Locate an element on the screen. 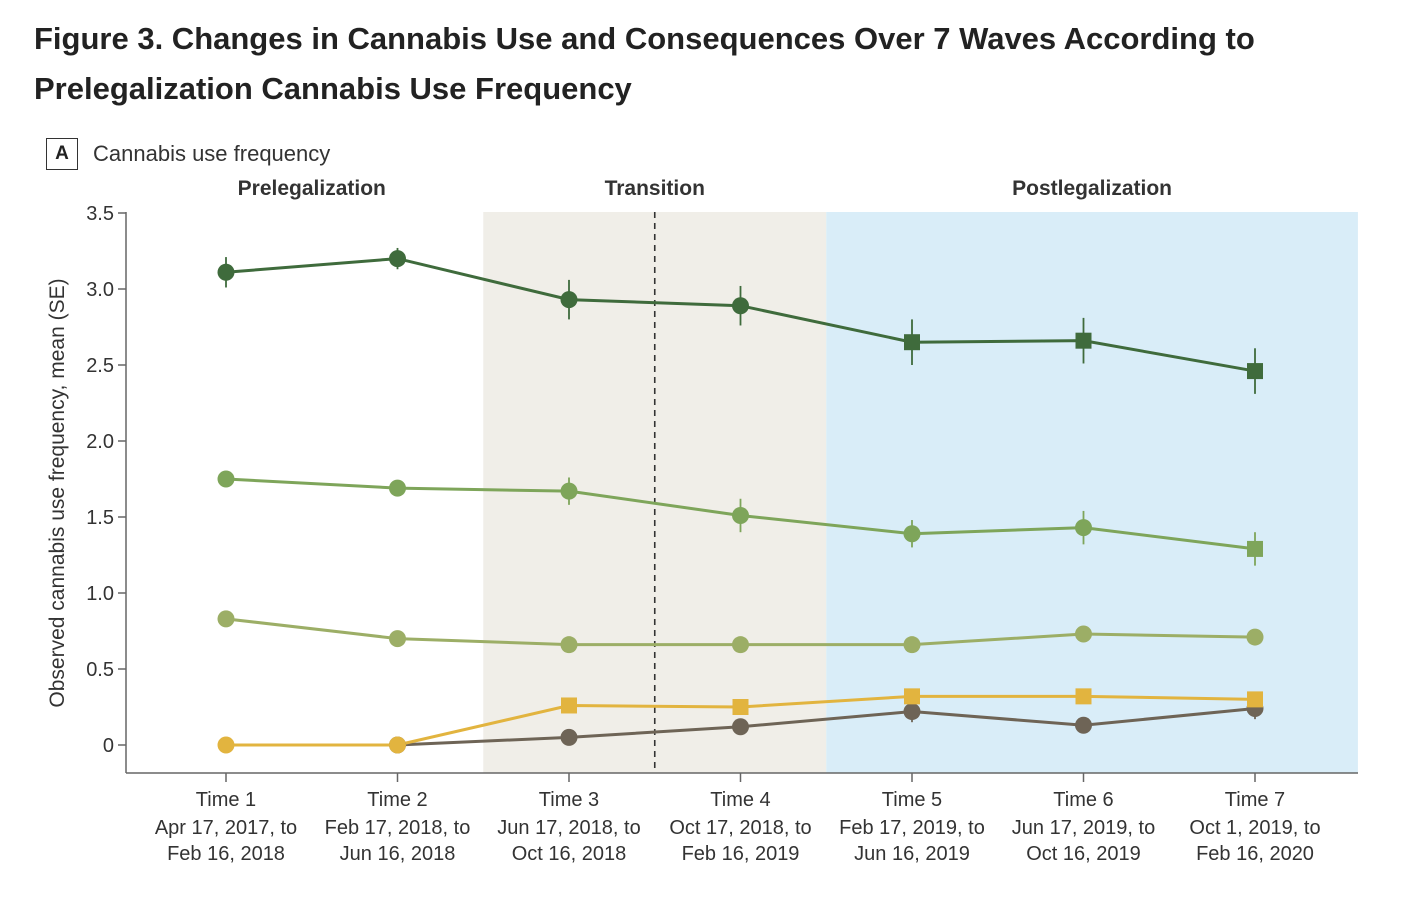  x-tick-label-1-time: Time 1 is located at coordinates (226, 800).